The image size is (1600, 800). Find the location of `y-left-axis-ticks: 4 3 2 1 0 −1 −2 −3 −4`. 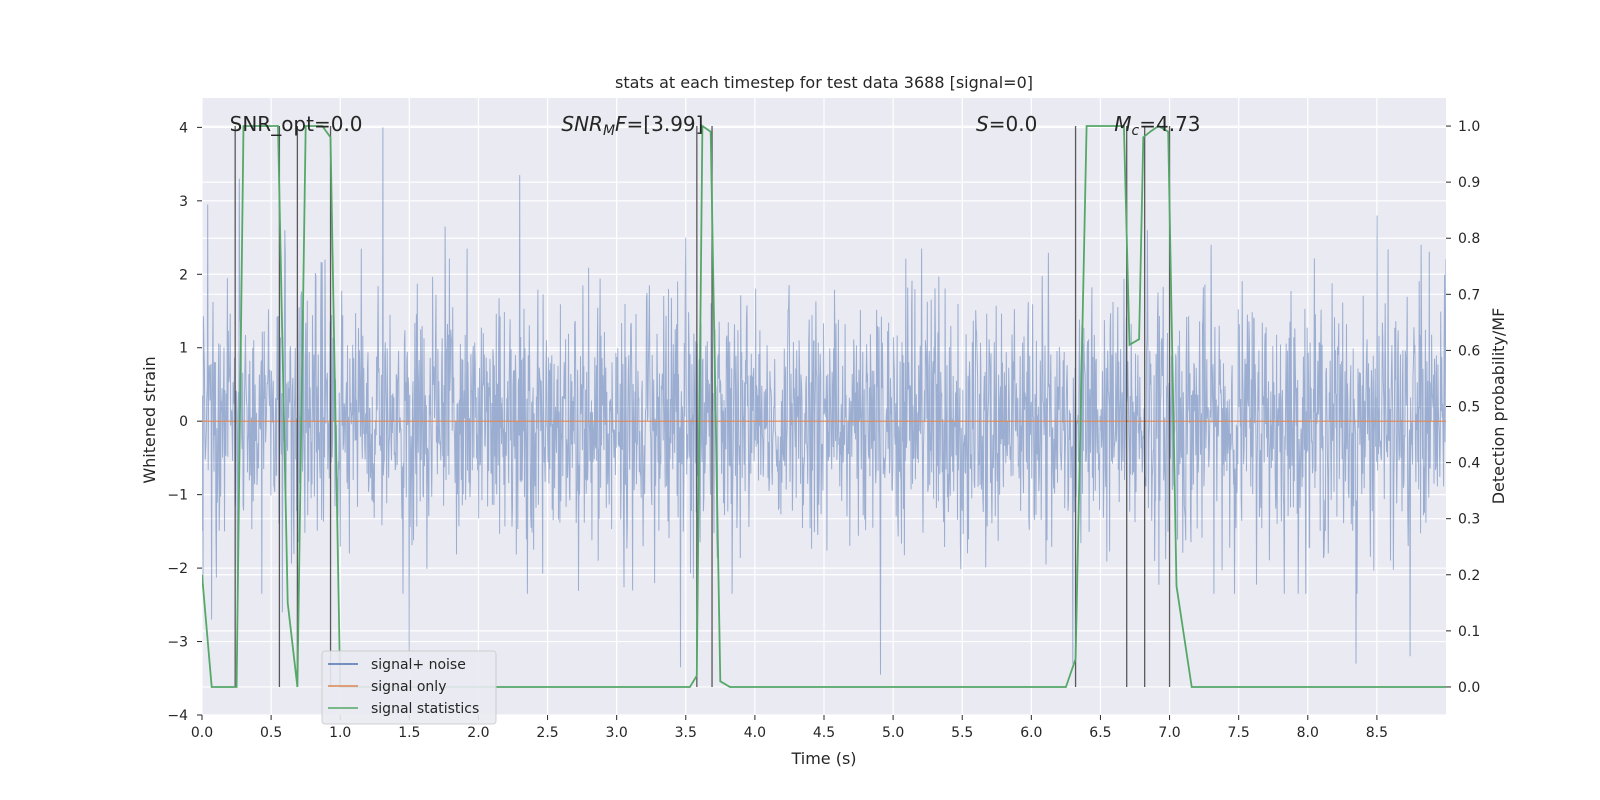

y-left-axis-ticks: 4 3 2 1 0 −1 −2 −3 −4 is located at coordinates (184, 422).